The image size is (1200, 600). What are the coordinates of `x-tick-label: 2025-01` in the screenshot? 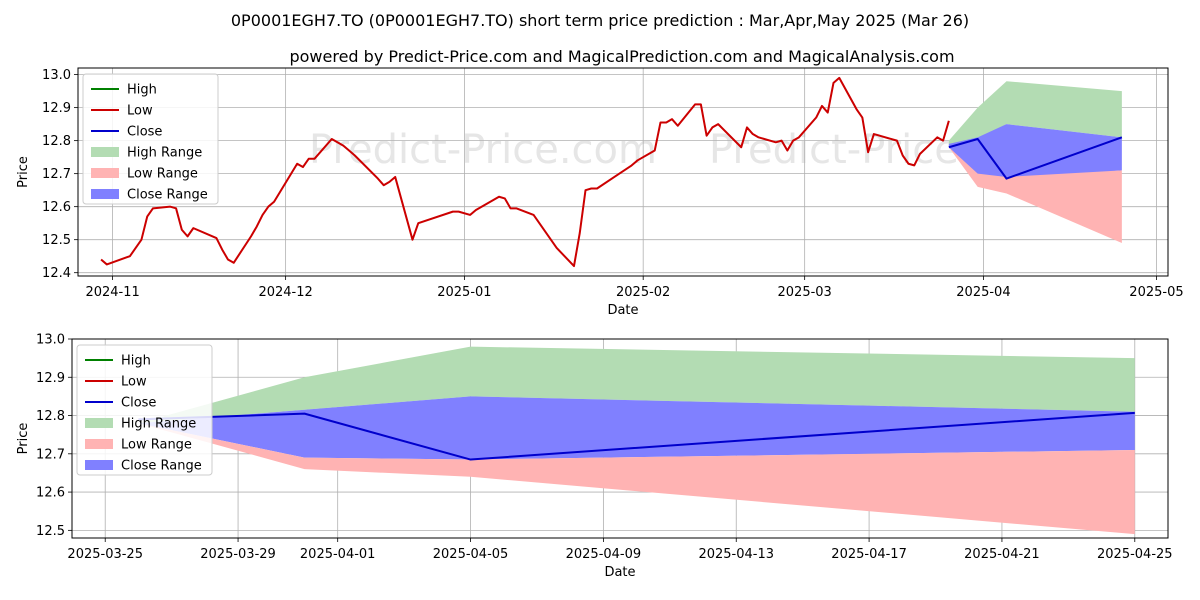 It's located at (464, 292).